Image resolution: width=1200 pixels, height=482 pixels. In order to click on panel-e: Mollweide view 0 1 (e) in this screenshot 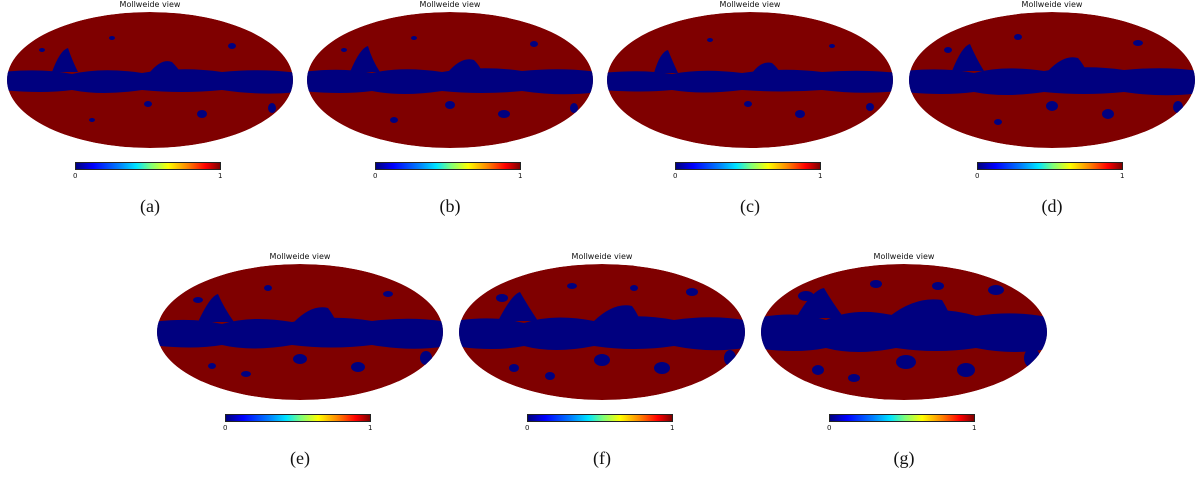, I will do `click(300, 367)`.